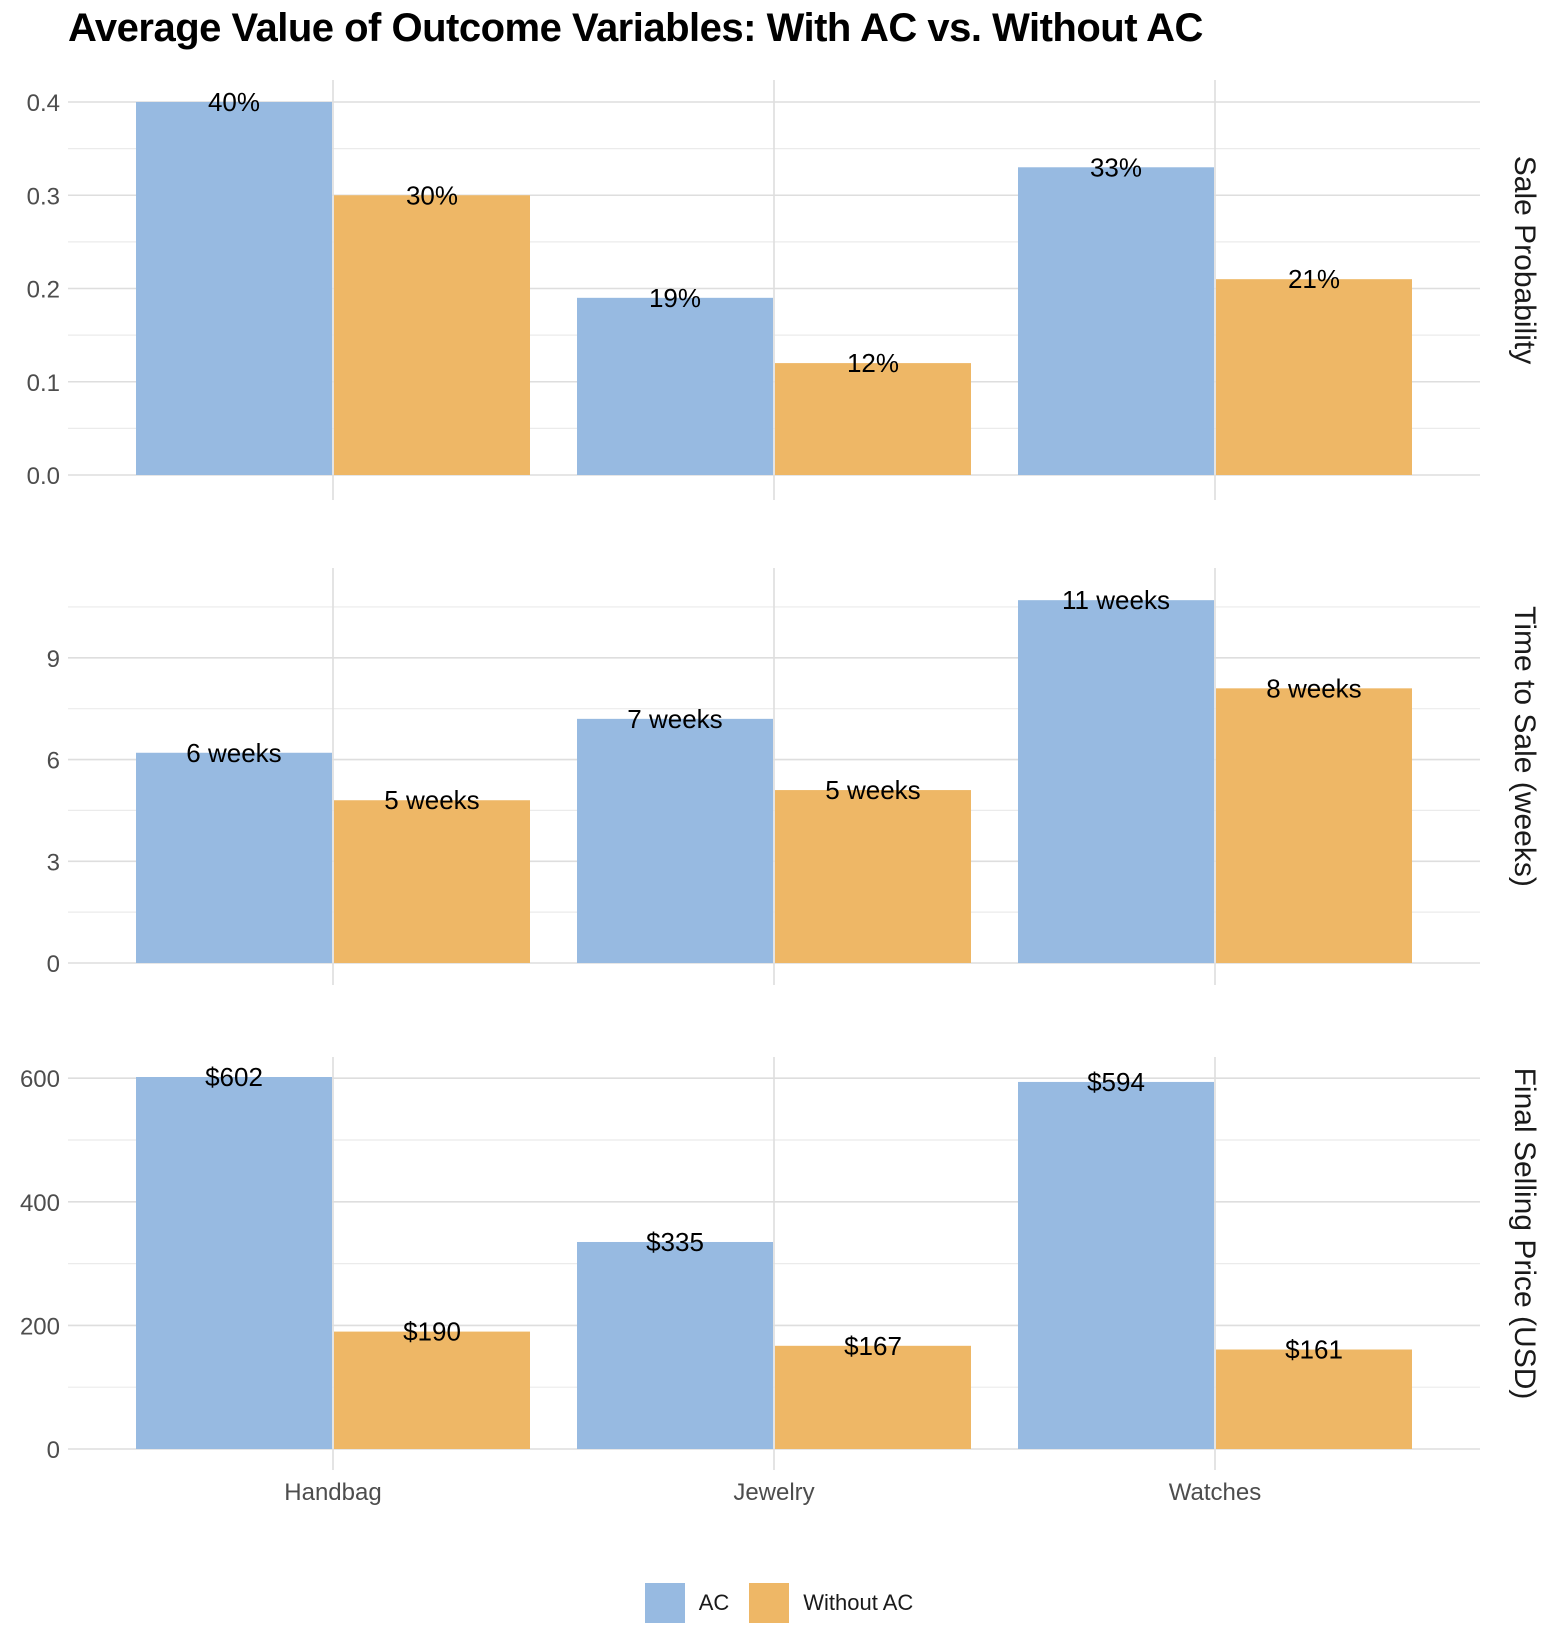  Describe the element at coordinates (1313, 688) in the screenshot. I see `data-label: 8 weeks` at that location.